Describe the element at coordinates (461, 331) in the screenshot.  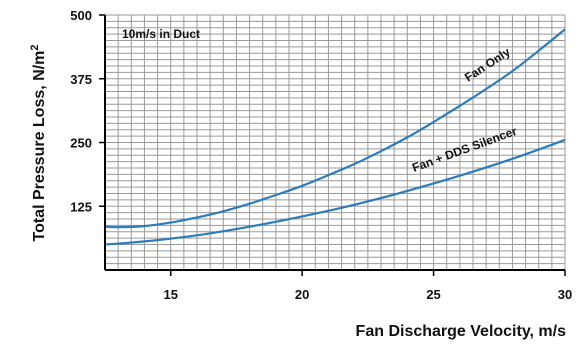
I see `x-axis-title: Fan Discharge Velocity, m/s` at that location.